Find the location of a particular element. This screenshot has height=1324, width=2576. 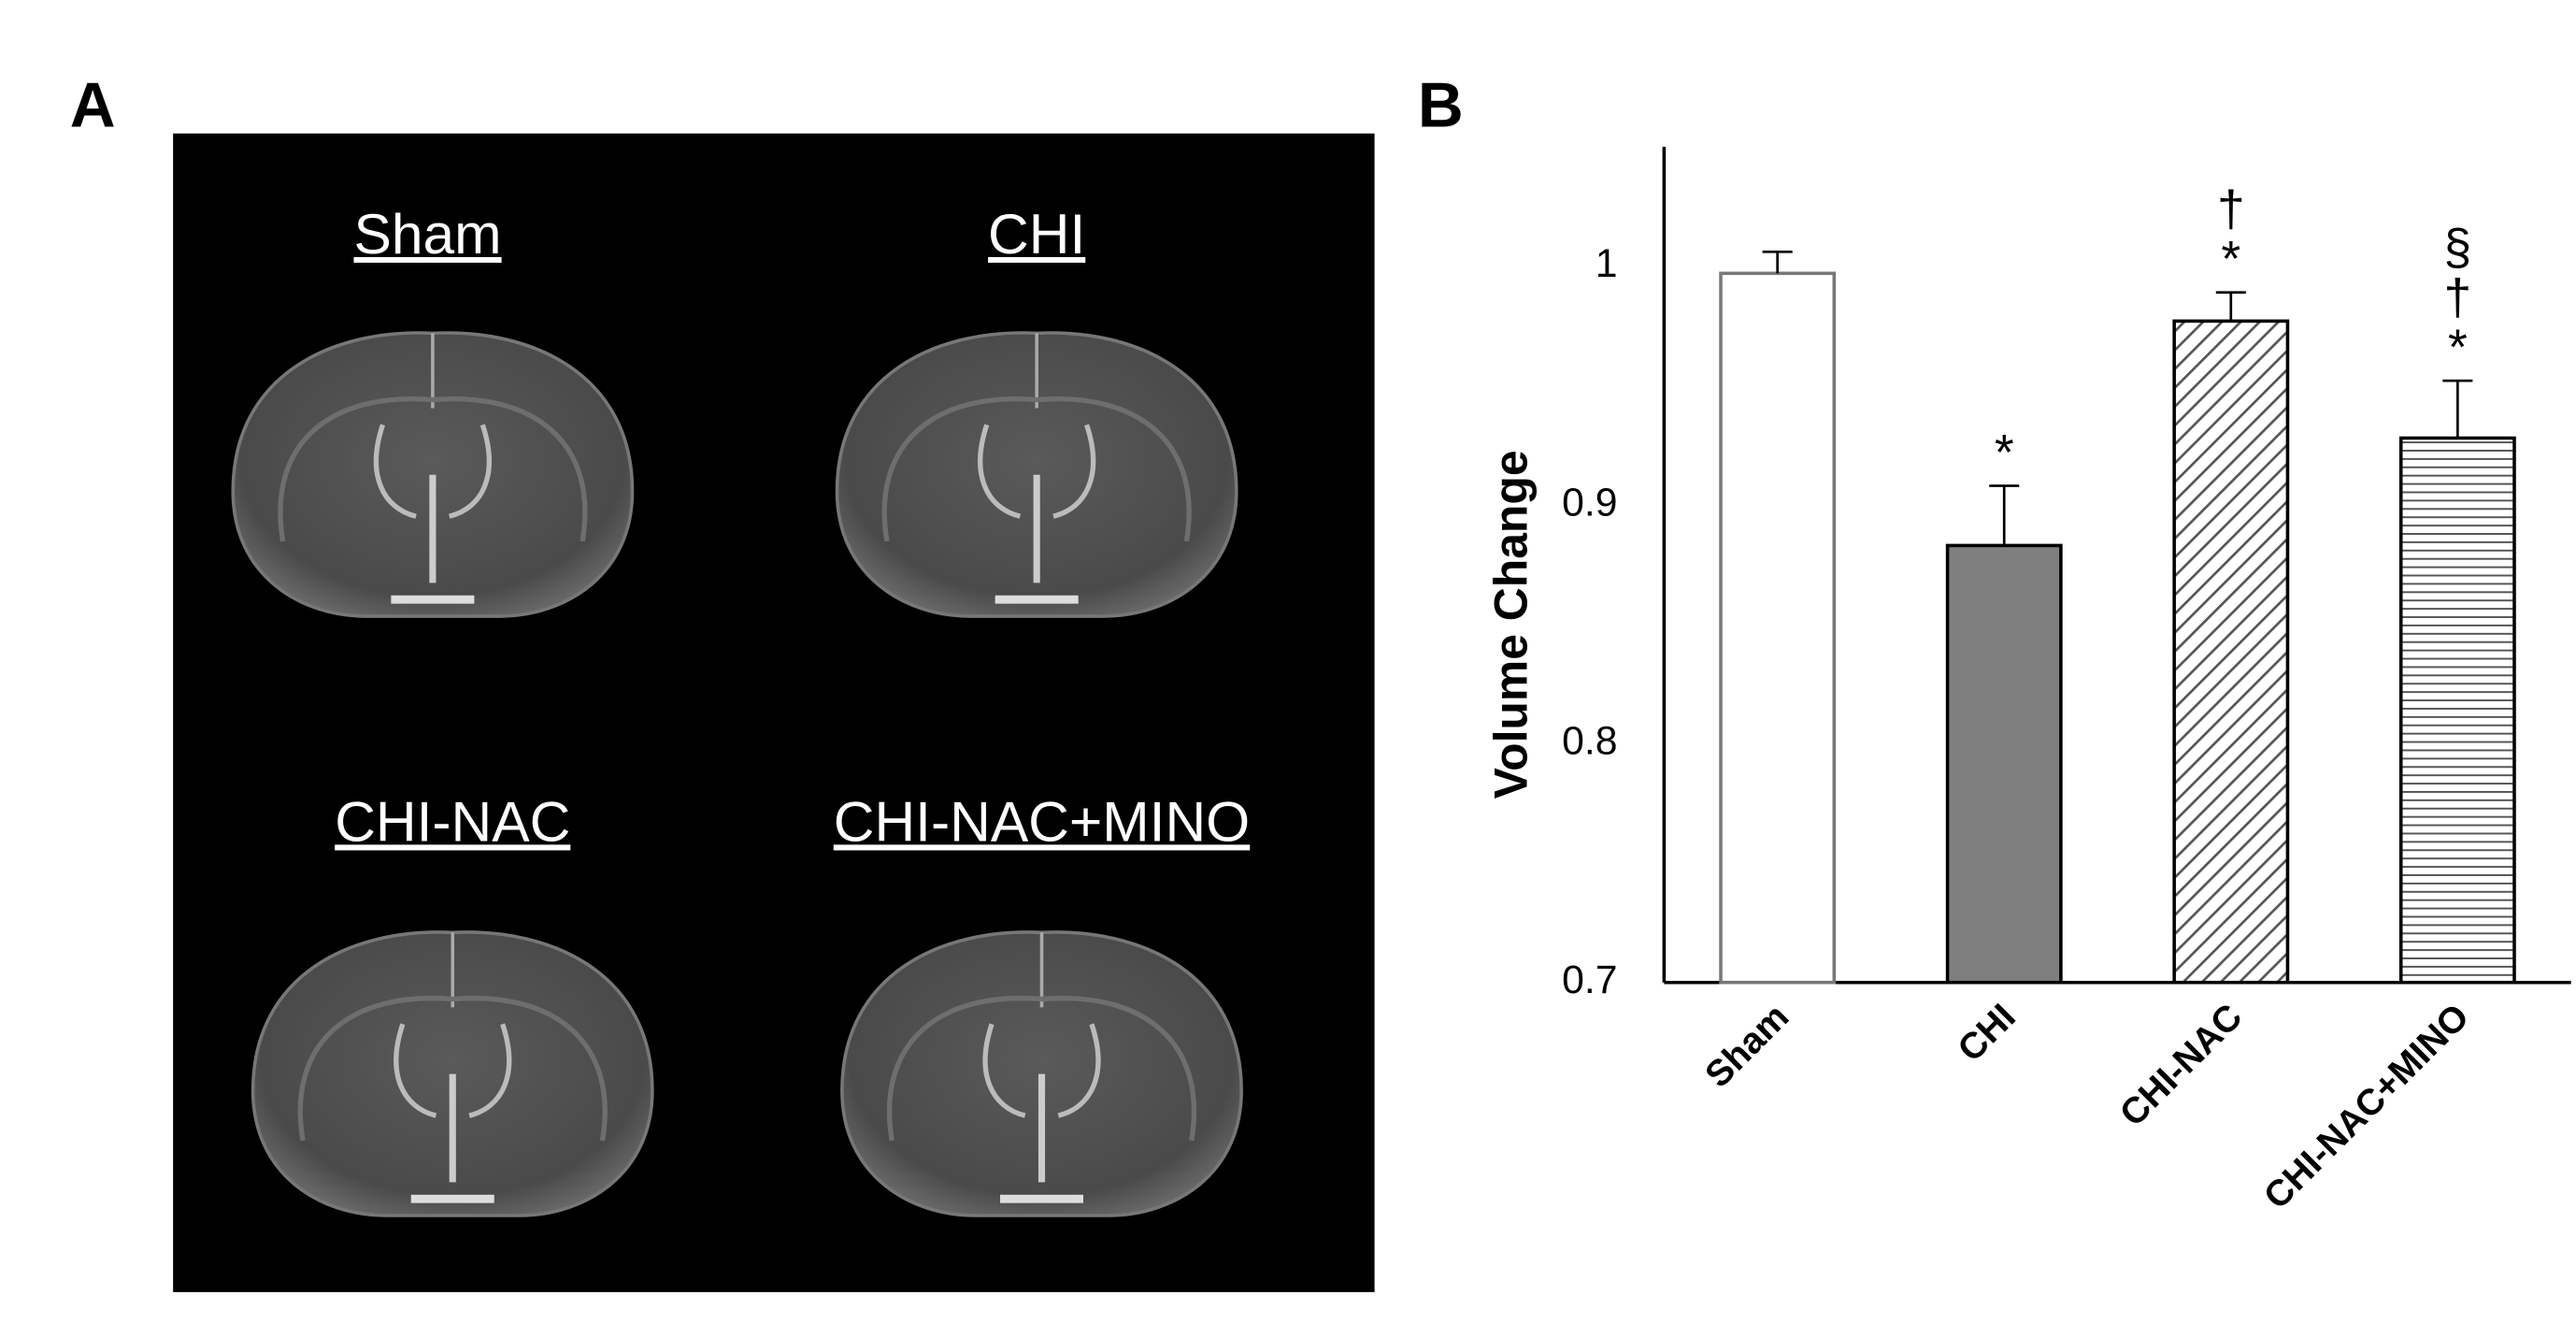

y-axis-label: Volume Change is located at coordinates (1510, 624).